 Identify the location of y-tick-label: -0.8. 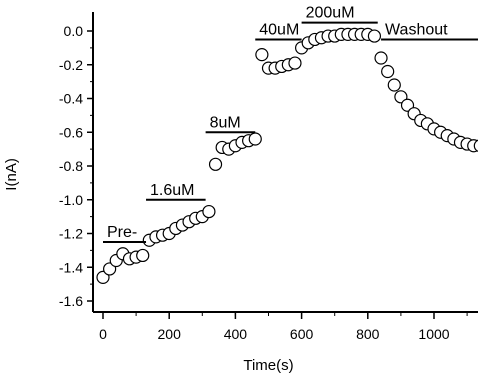
(71, 166).